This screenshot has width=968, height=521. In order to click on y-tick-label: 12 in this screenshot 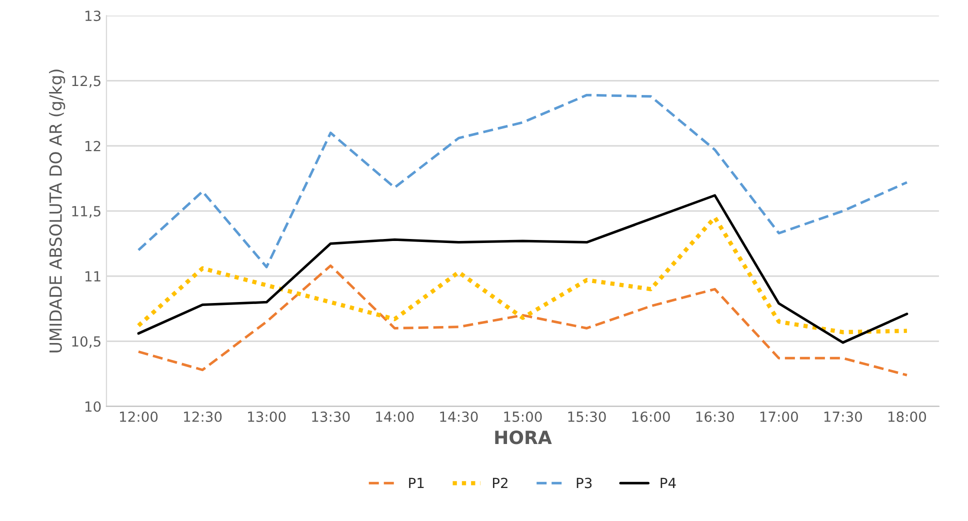, I will do `click(92, 146)`.